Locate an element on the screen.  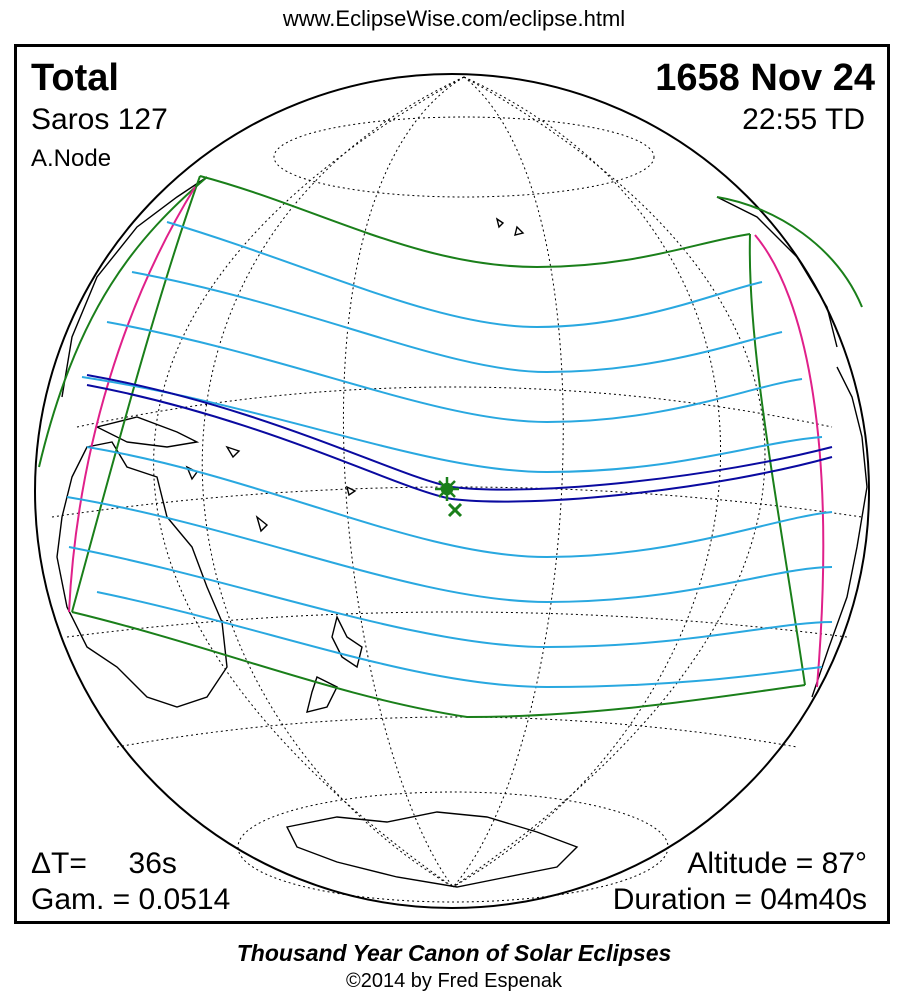
coastline-americas is located at coordinates (839, 532).